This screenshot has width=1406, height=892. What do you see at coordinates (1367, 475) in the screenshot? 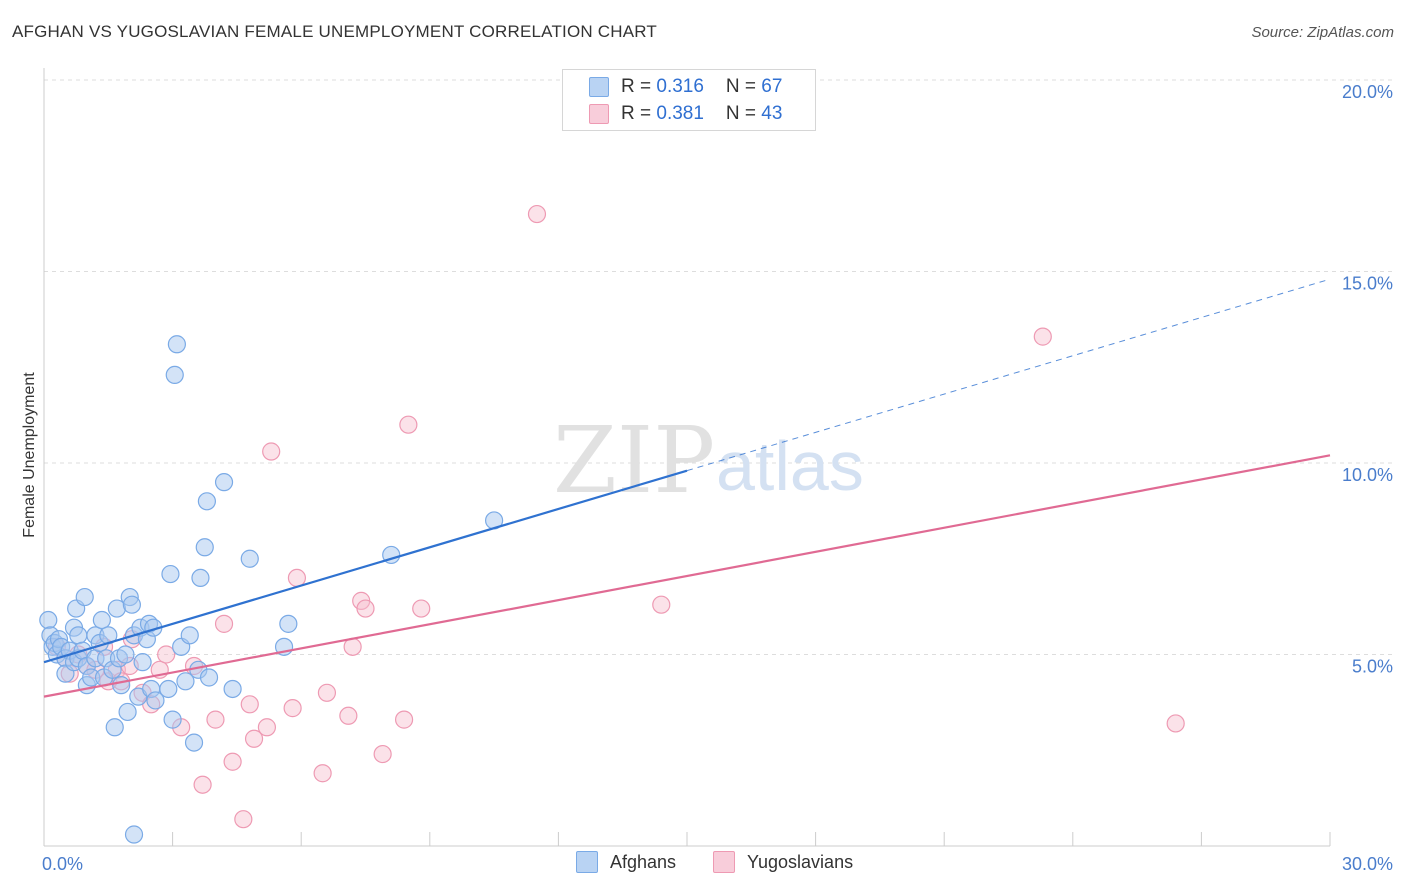
I see `y-tick-label: 10.0%` at bounding box center [1367, 475].